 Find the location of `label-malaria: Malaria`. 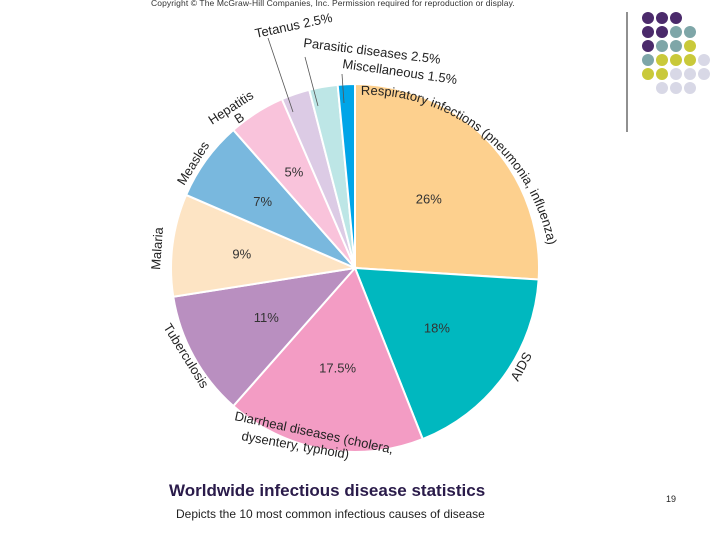

label-malaria: Malaria is located at coordinates (157, 248).